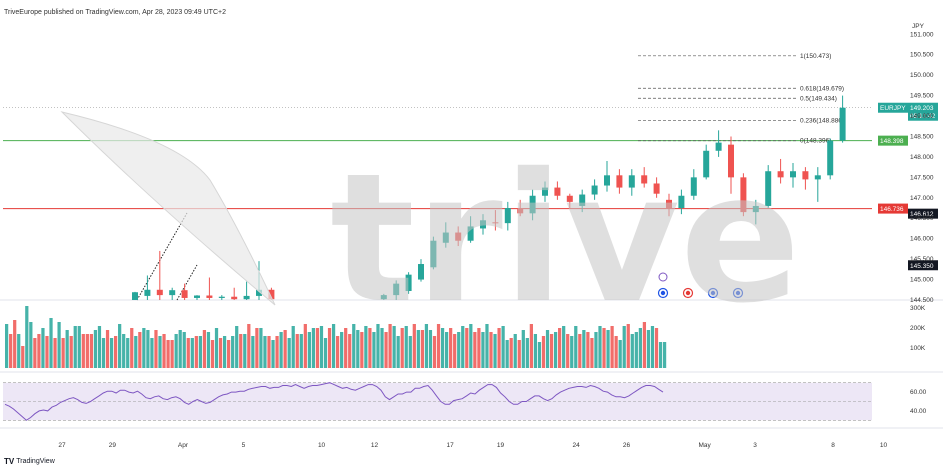  I want to click on volume-pane: 300K 200K 100K, so click(465, 336).